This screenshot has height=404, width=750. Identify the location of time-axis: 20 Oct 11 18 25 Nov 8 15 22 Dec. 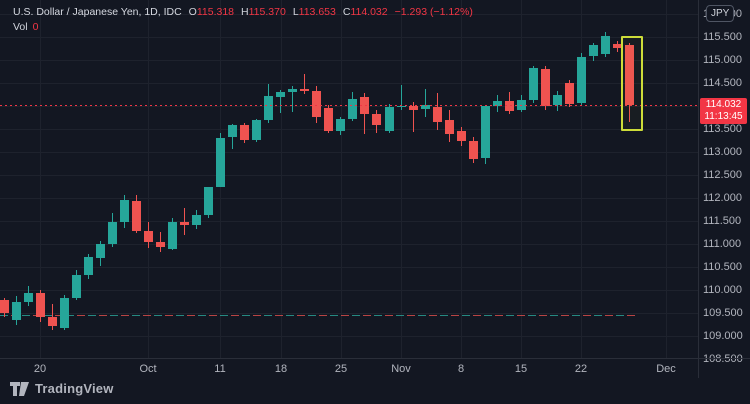
(375, 368).